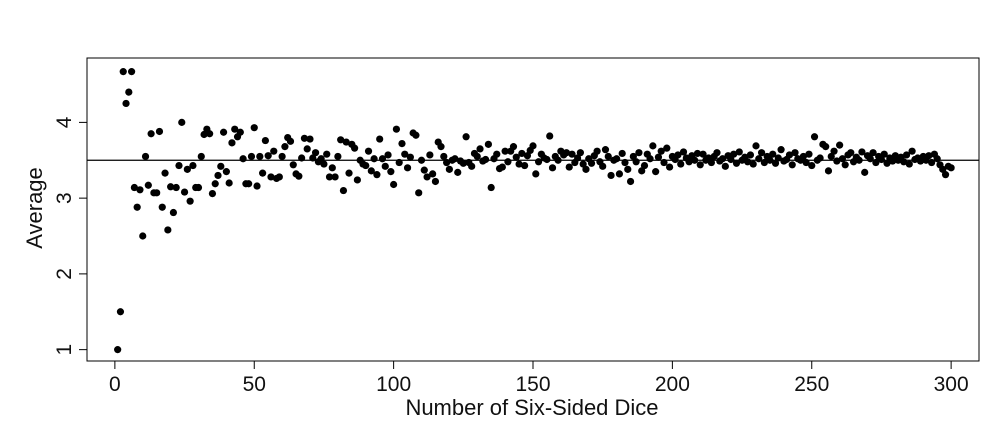 Image resolution: width=1008 pixels, height=432 pixels. I want to click on x-axis: 0 50 100 150 200 250 300, so click(539, 378).